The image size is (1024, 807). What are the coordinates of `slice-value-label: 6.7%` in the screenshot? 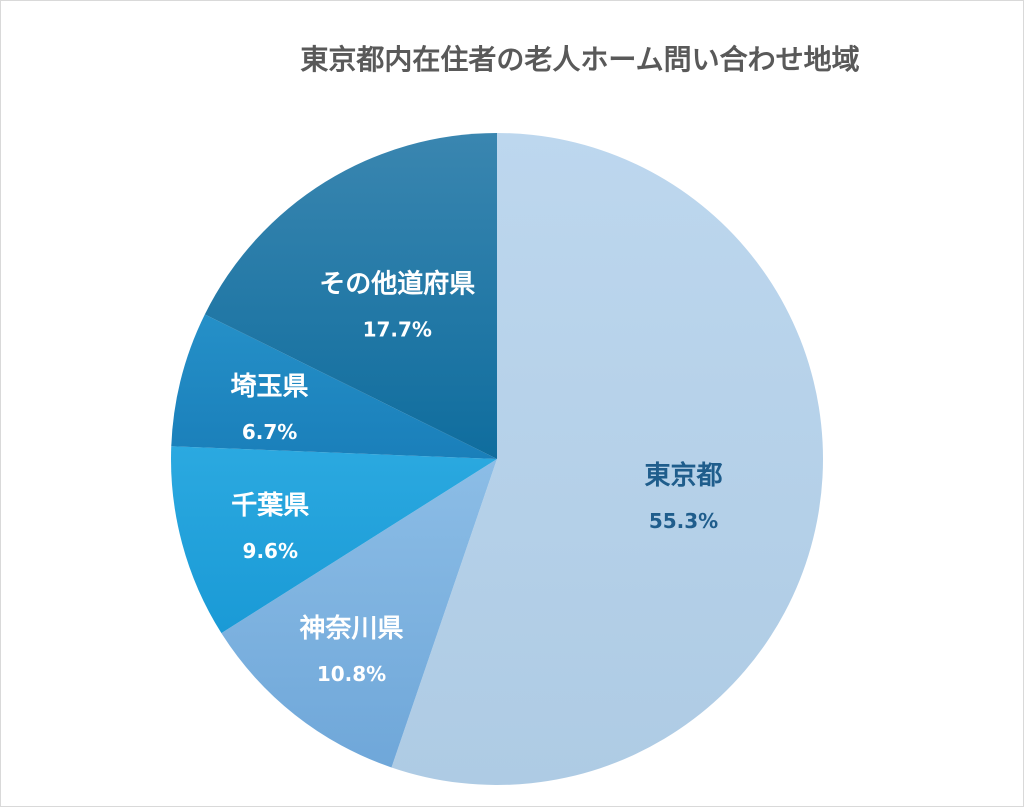 It's located at (269, 432).